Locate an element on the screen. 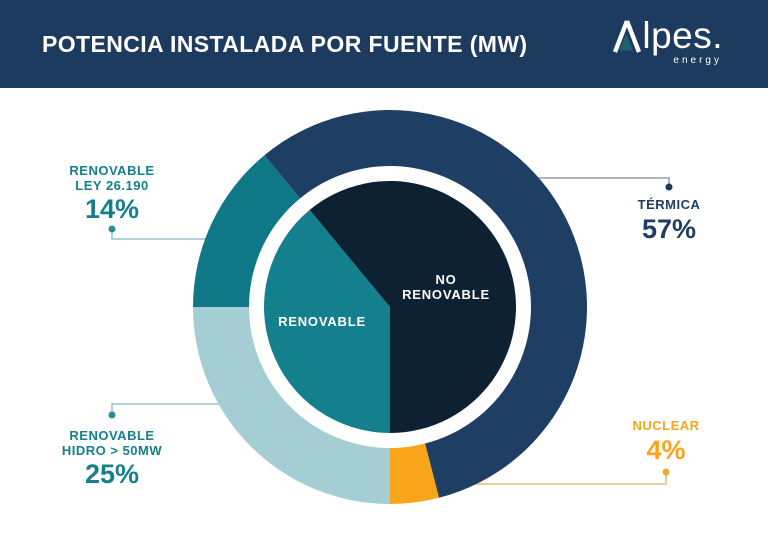 This screenshot has width=768, height=537. callout-label: TÉRMICA is located at coordinates (669, 204).